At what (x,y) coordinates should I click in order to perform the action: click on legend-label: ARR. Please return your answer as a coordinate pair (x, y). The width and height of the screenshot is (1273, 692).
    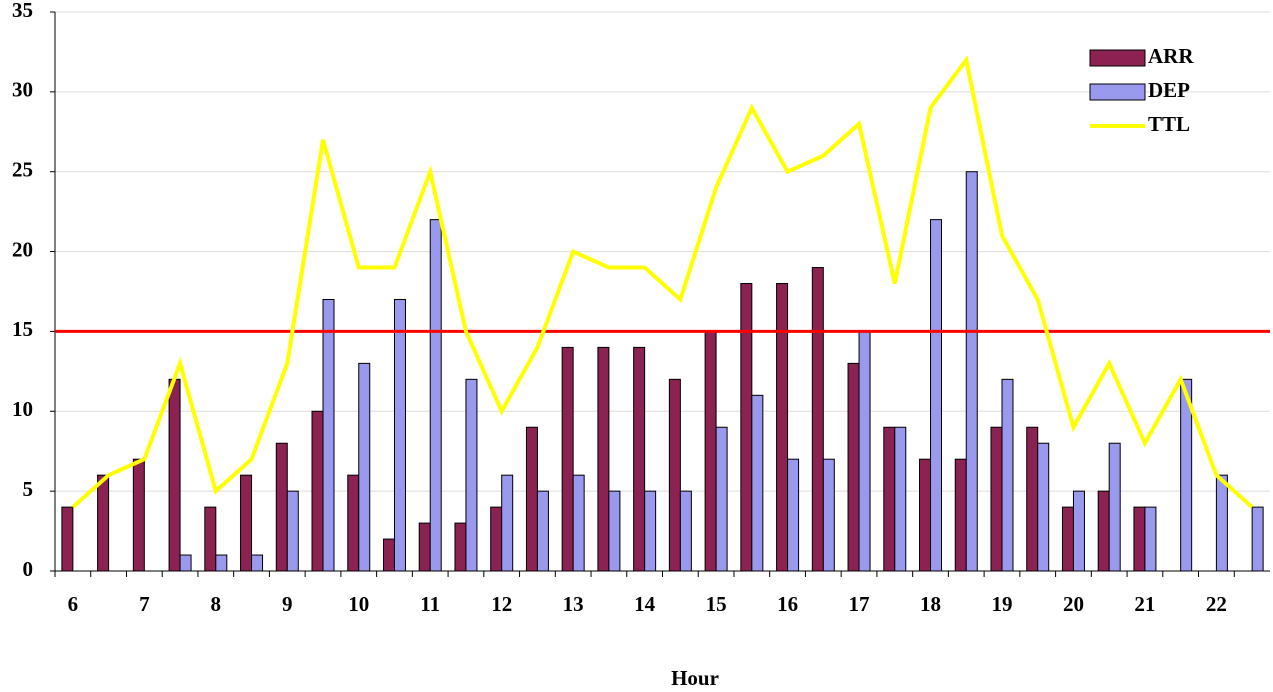
    Looking at the image, I should click on (1171, 56).